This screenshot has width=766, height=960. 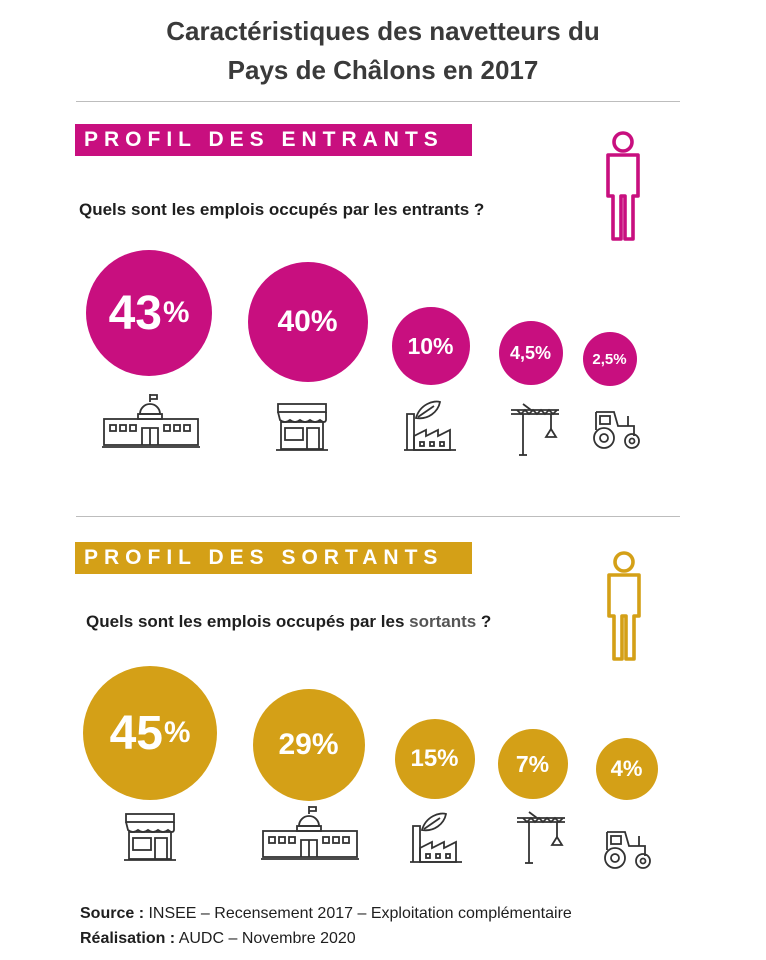 I want to click on stat-value: 7%, so click(x=532, y=763).